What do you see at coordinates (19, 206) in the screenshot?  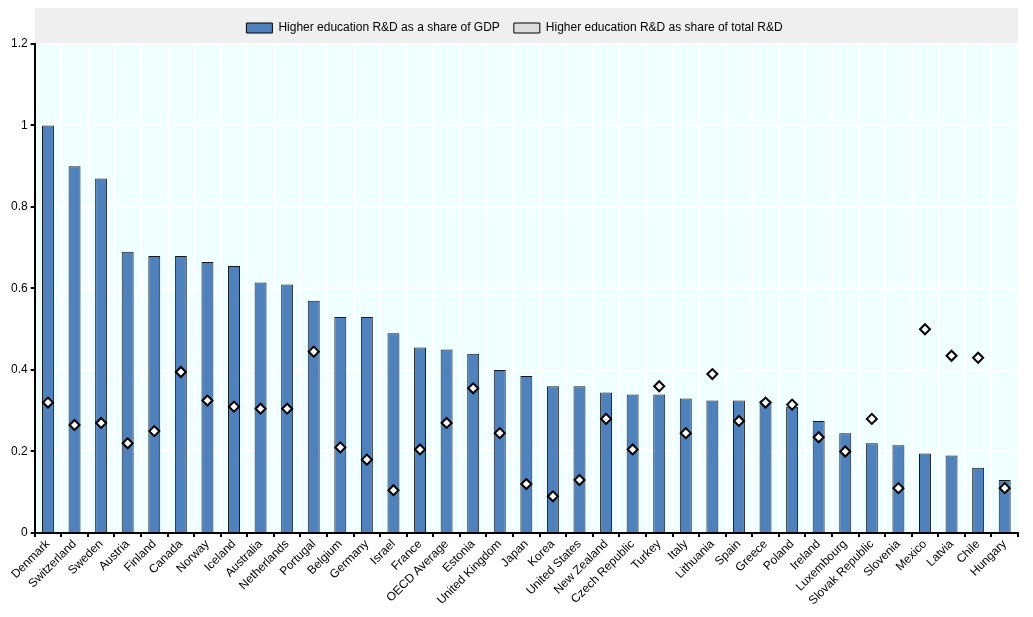 I see `y-tick-label: 0.8` at bounding box center [19, 206].